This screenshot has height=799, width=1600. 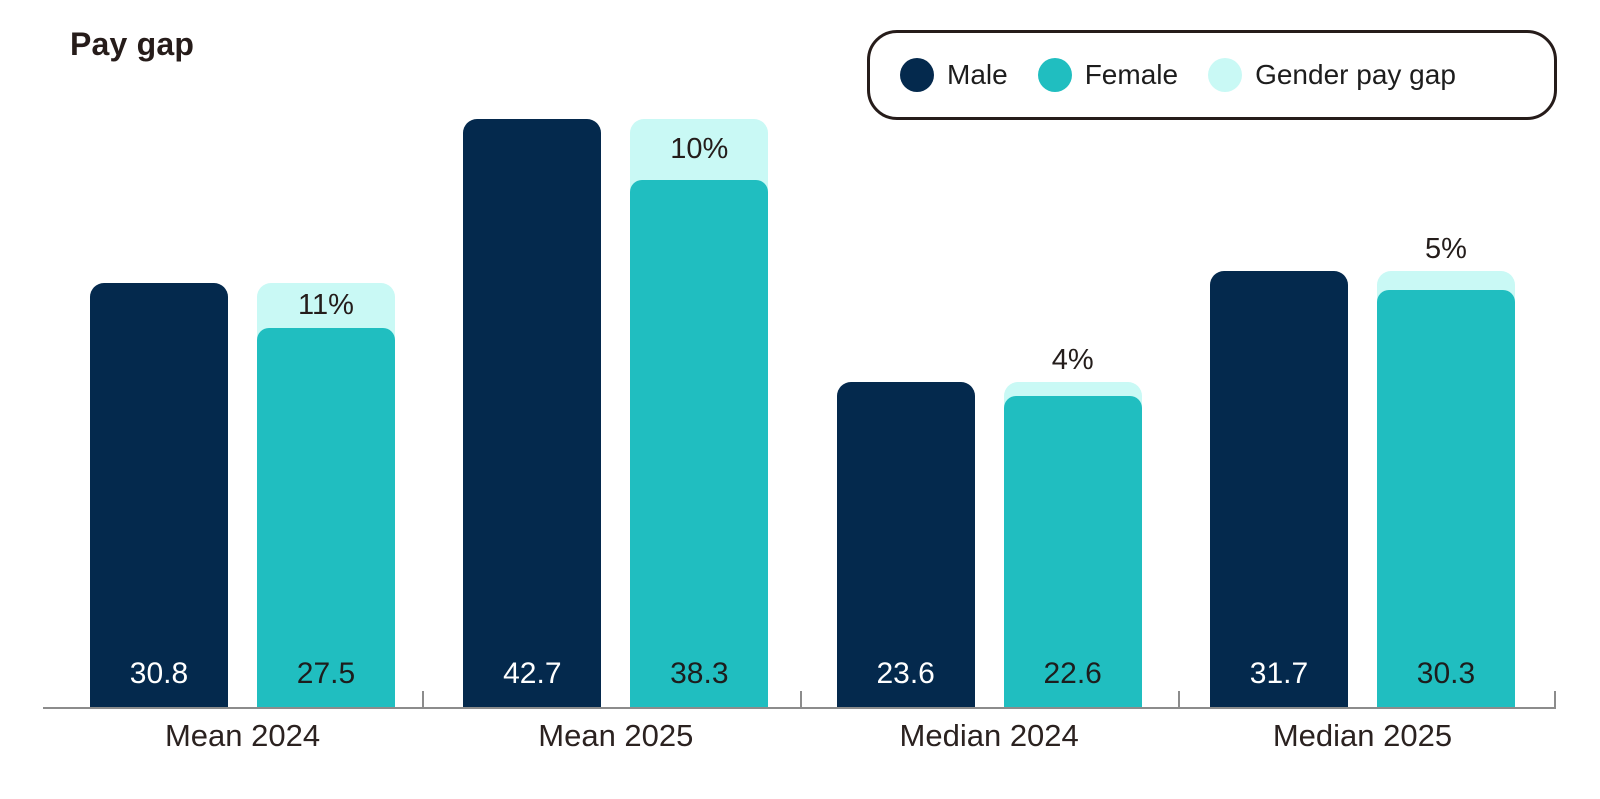 What do you see at coordinates (326, 305) in the screenshot?
I see `gap-label-mean-2024: 11%` at bounding box center [326, 305].